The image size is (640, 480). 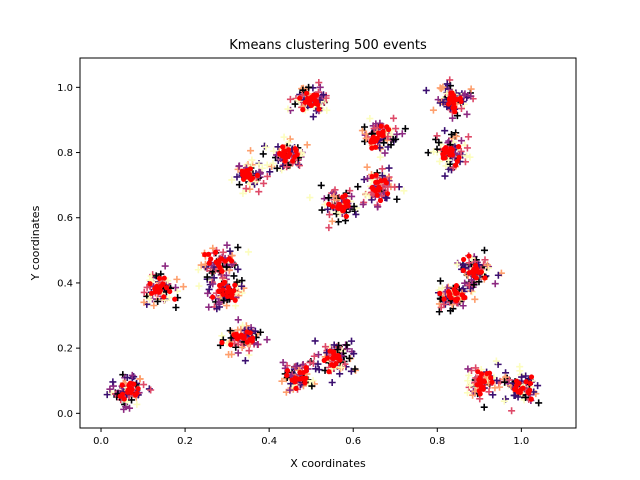 What do you see at coordinates (65, 349) in the screenshot?
I see `y-tick-label: 0.2` at bounding box center [65, 349].